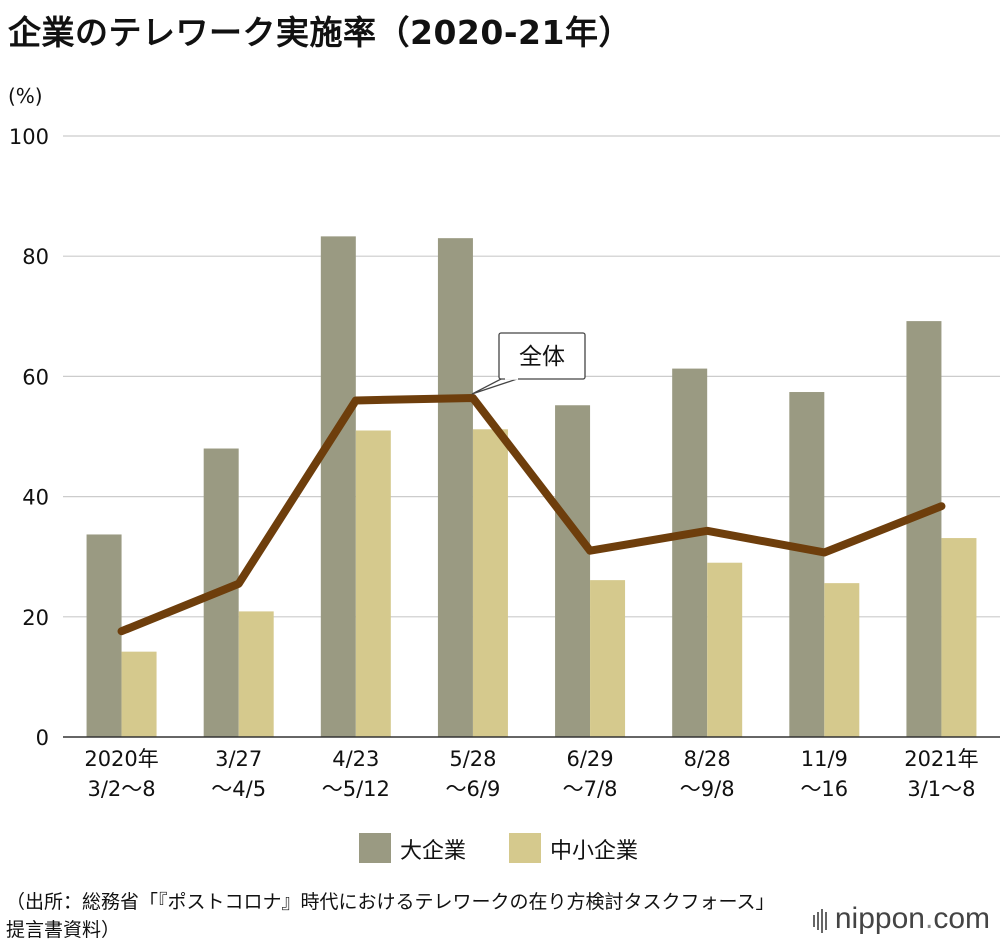 Image resolution: width=1000 pixels, height=950 pixels. Describe the element at coordinates (824, 789) in the screenshot. I see `x-tick-label: ～16` at that location.